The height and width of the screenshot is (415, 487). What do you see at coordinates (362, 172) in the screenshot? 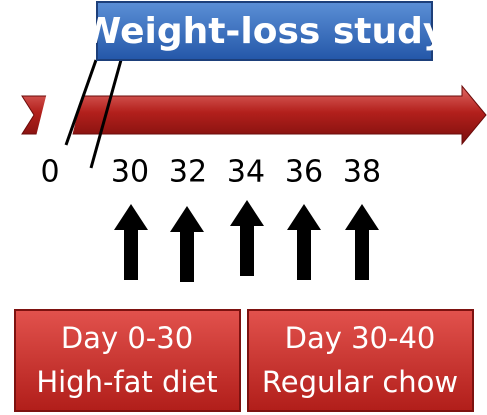
I see `timeline-label: 38` at bounding box center [362, 172].